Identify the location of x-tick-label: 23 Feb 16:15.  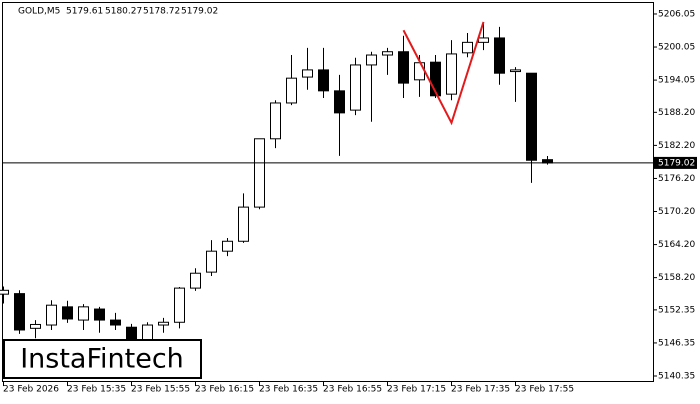
(224, 390).